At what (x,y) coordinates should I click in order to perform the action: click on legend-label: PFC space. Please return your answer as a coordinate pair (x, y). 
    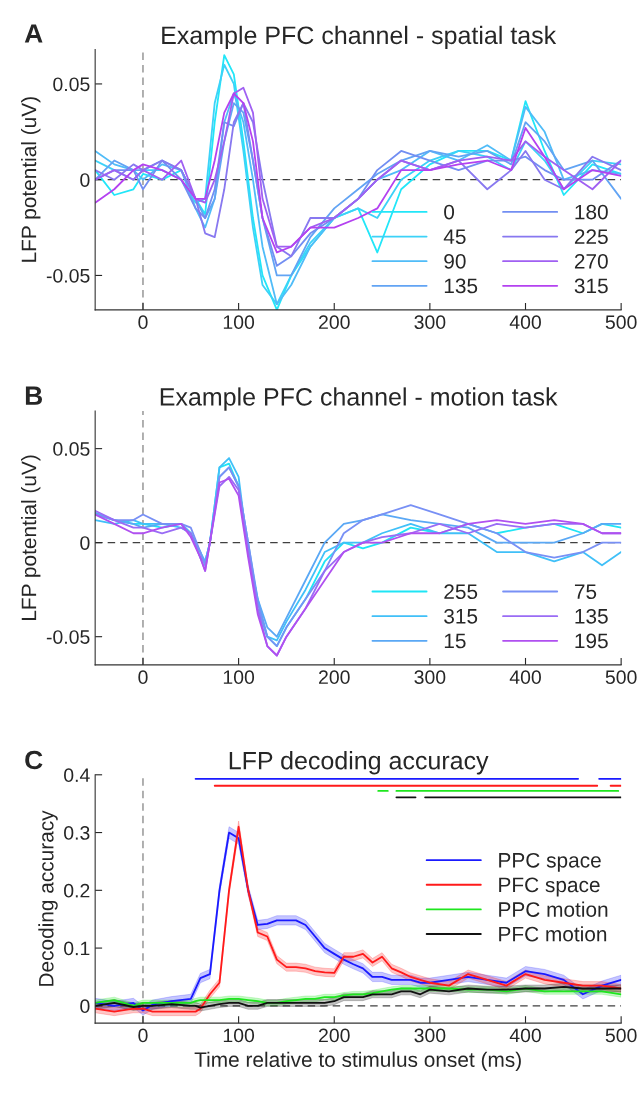
    Looking at the image, I should click on (549, 887).